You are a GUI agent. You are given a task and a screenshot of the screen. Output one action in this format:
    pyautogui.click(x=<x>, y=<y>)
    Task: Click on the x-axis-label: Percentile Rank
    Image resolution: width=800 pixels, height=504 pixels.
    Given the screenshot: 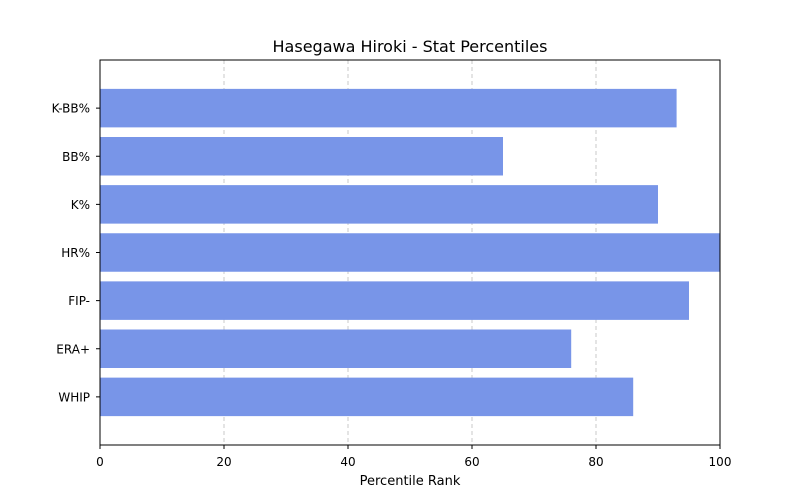 What is the action you would take?
    pyautogui.click(x=410, y=481)
    